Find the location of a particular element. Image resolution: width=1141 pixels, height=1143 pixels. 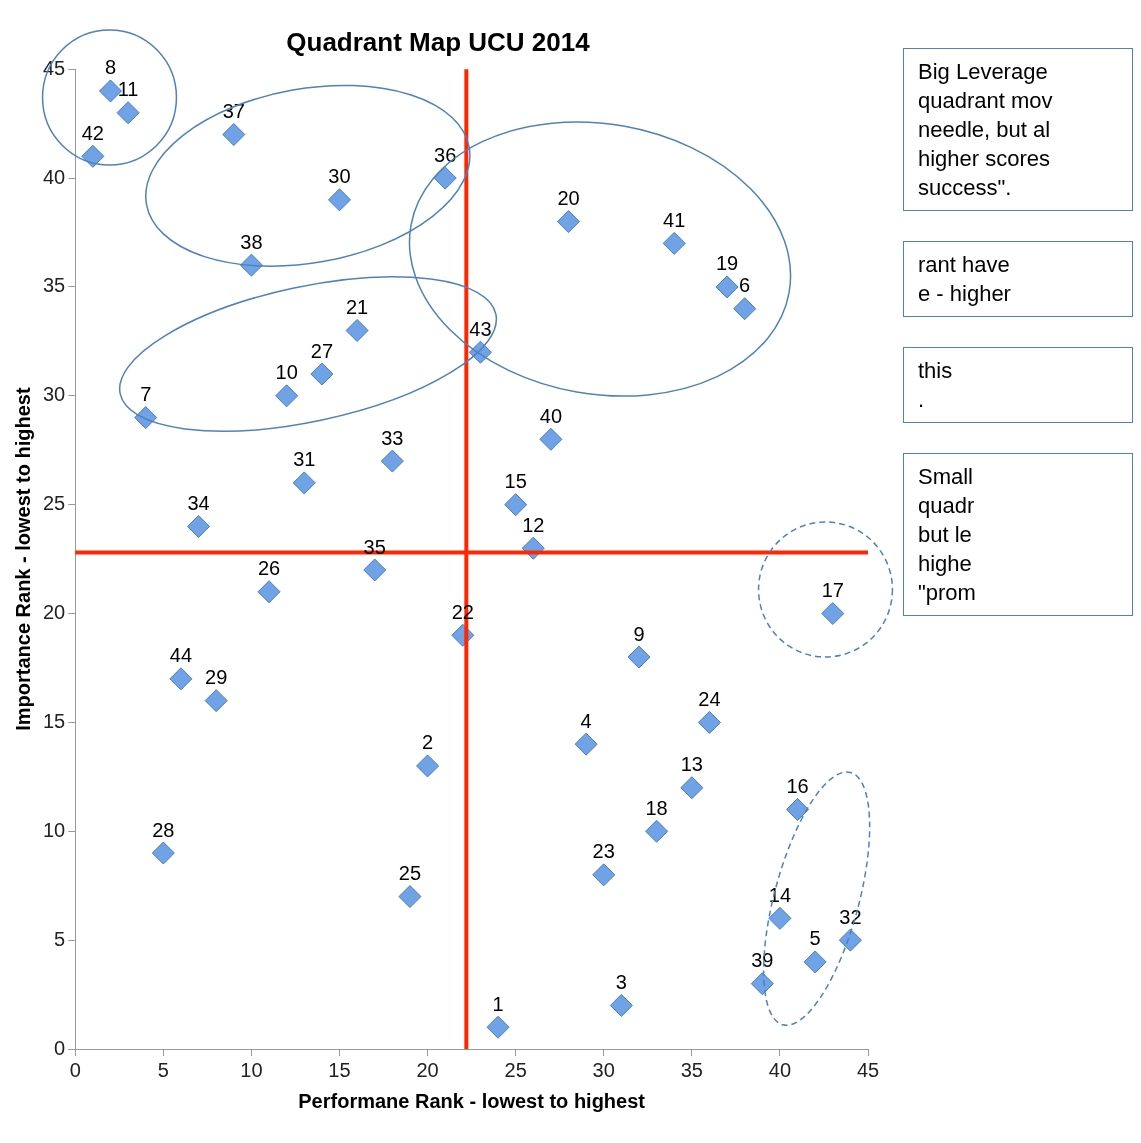

y-tick-label: 20 is located at coordinates (54, 612).